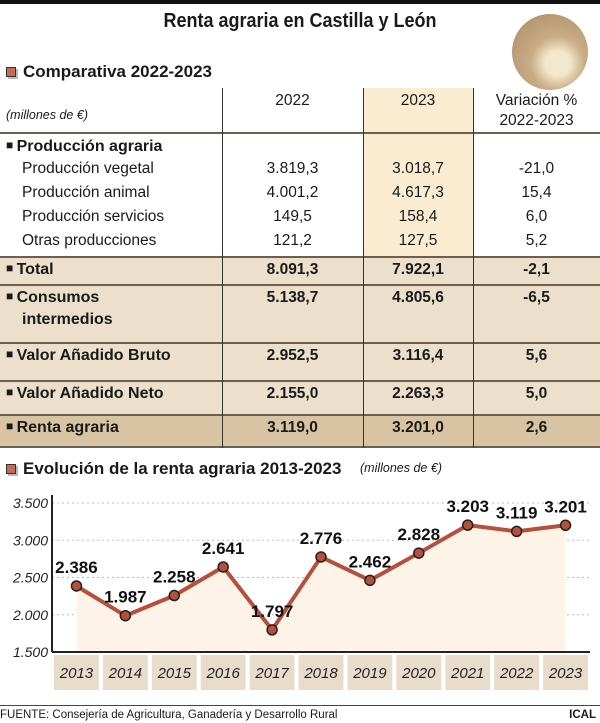  I want to click on value-2023: 4.805,6, so click(418, 297).